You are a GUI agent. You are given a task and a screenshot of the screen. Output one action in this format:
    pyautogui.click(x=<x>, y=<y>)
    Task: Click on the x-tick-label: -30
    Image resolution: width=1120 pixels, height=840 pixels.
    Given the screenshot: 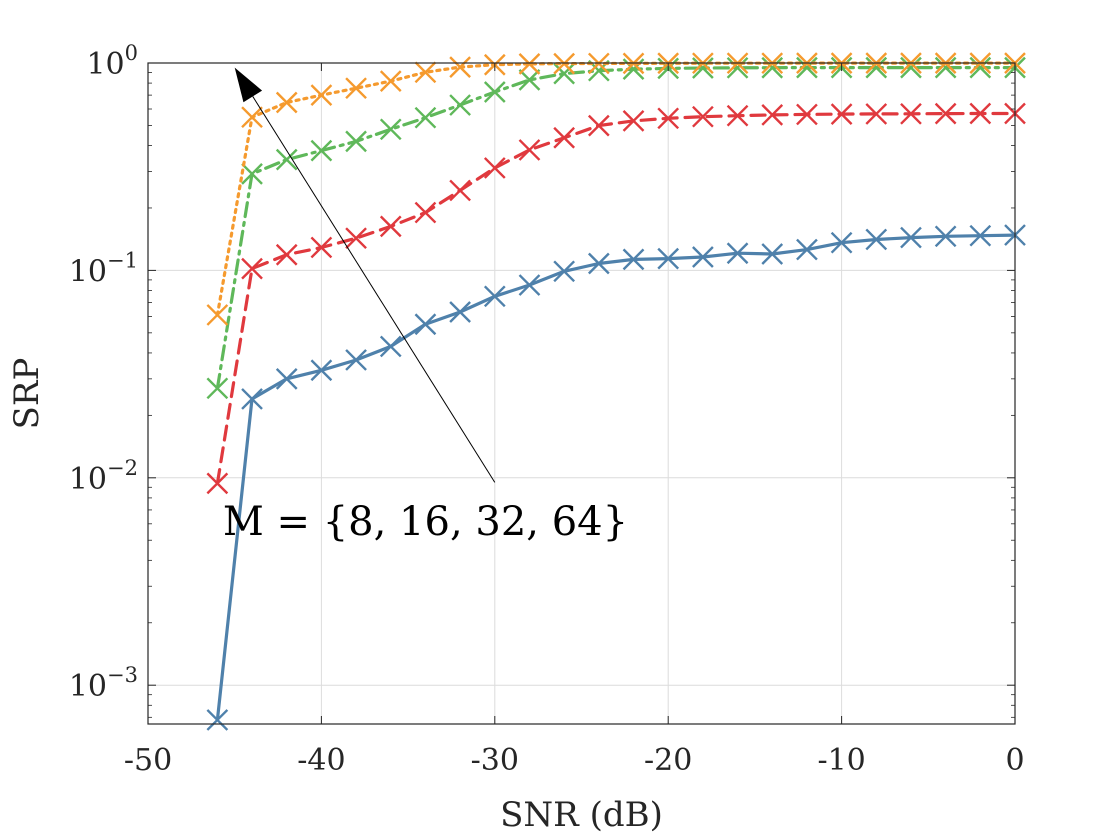 What is the action you would take?
    pyautogui.click(x=495, y=760)
    